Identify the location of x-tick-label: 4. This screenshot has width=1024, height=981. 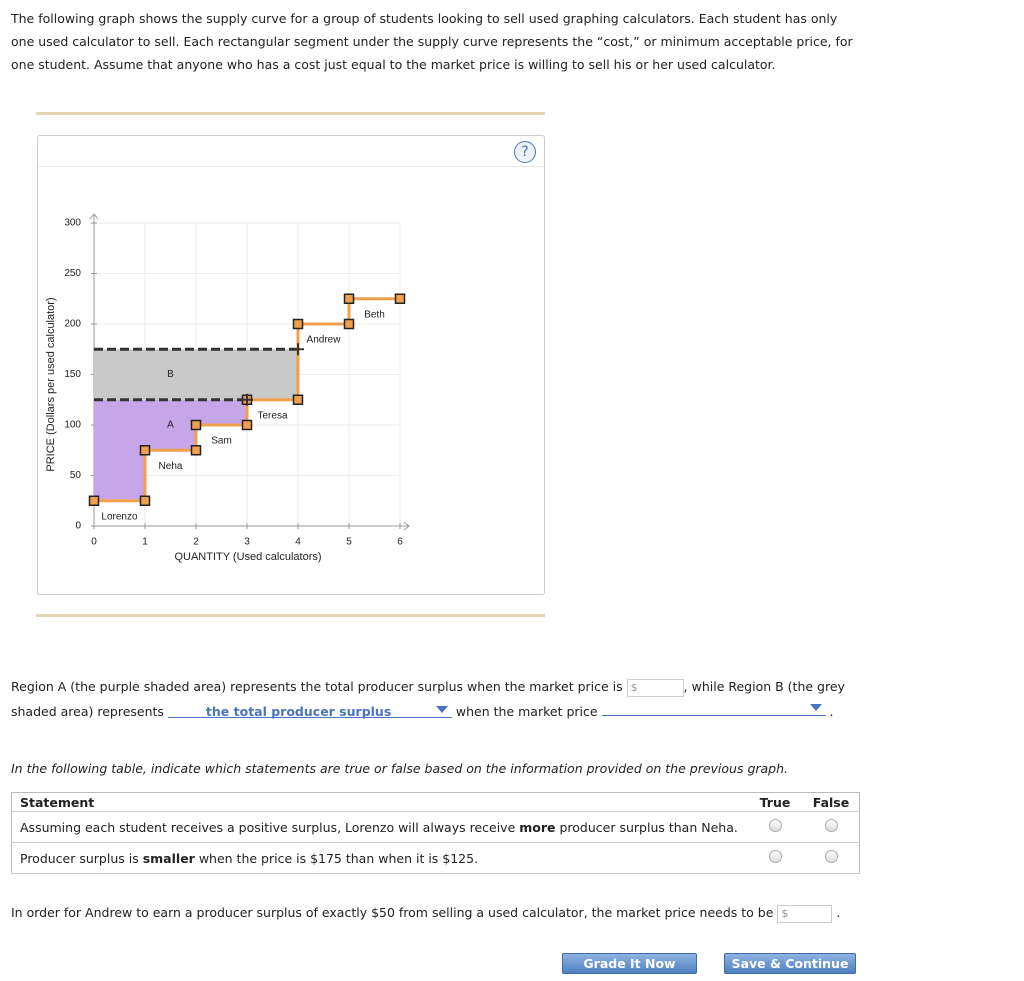
(298, 542).